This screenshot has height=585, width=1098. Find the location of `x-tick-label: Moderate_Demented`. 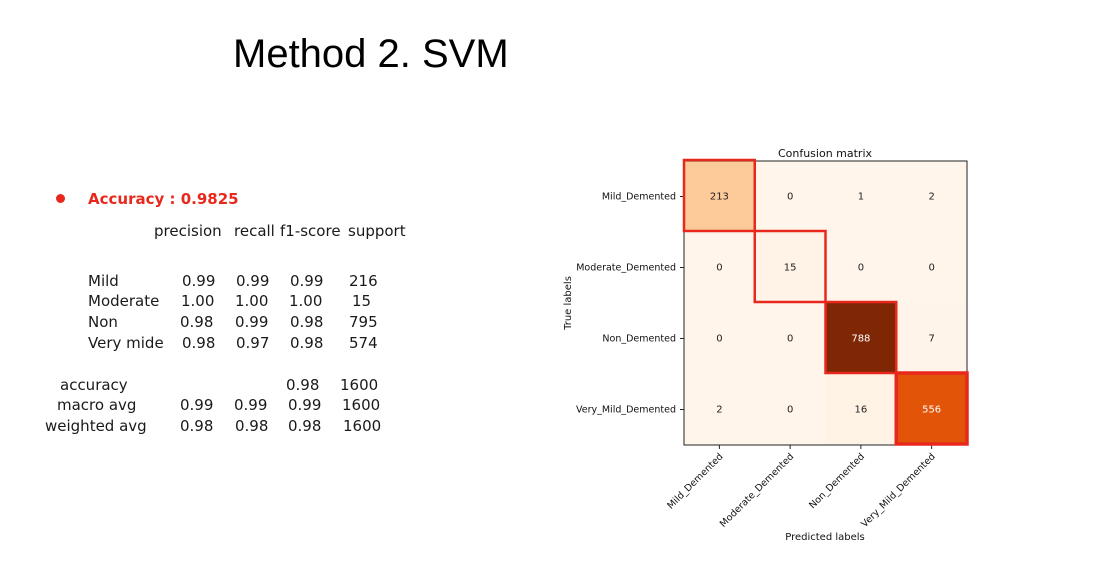

x-tick-label: Moderate_Demented is located at coordinates (757, 490).